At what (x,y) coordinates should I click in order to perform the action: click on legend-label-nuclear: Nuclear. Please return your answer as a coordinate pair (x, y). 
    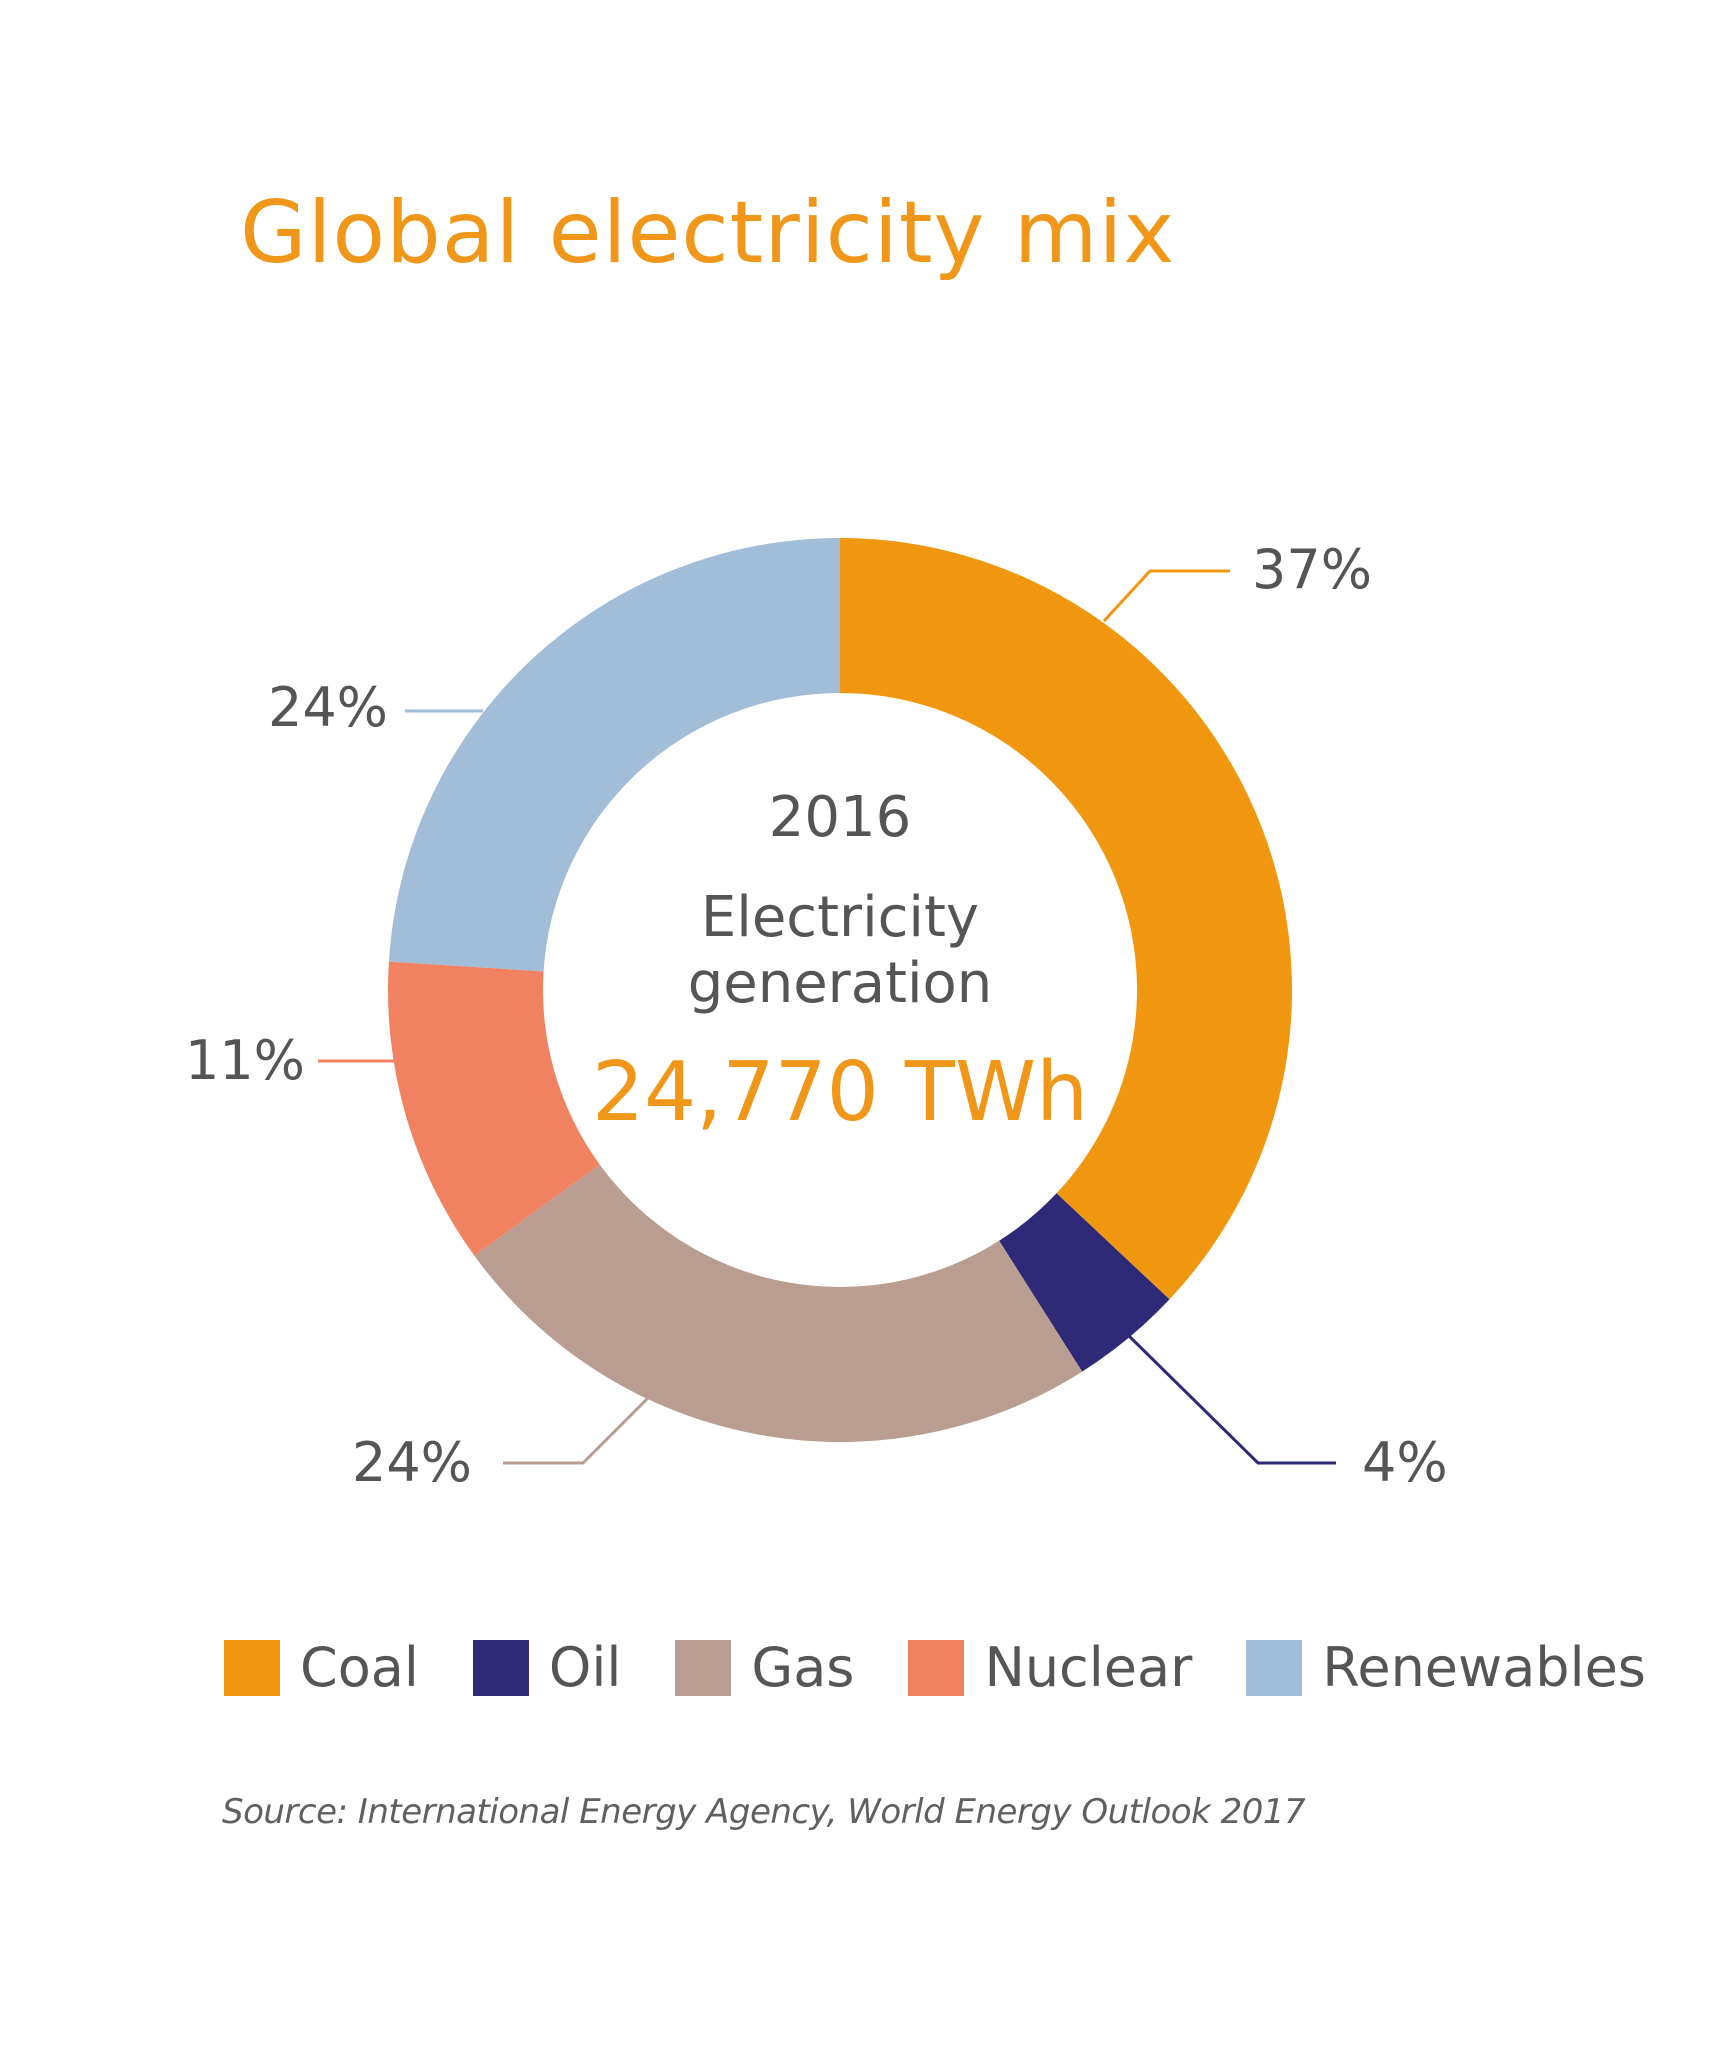
    Looking at the image, I should click on (1088, 1667).